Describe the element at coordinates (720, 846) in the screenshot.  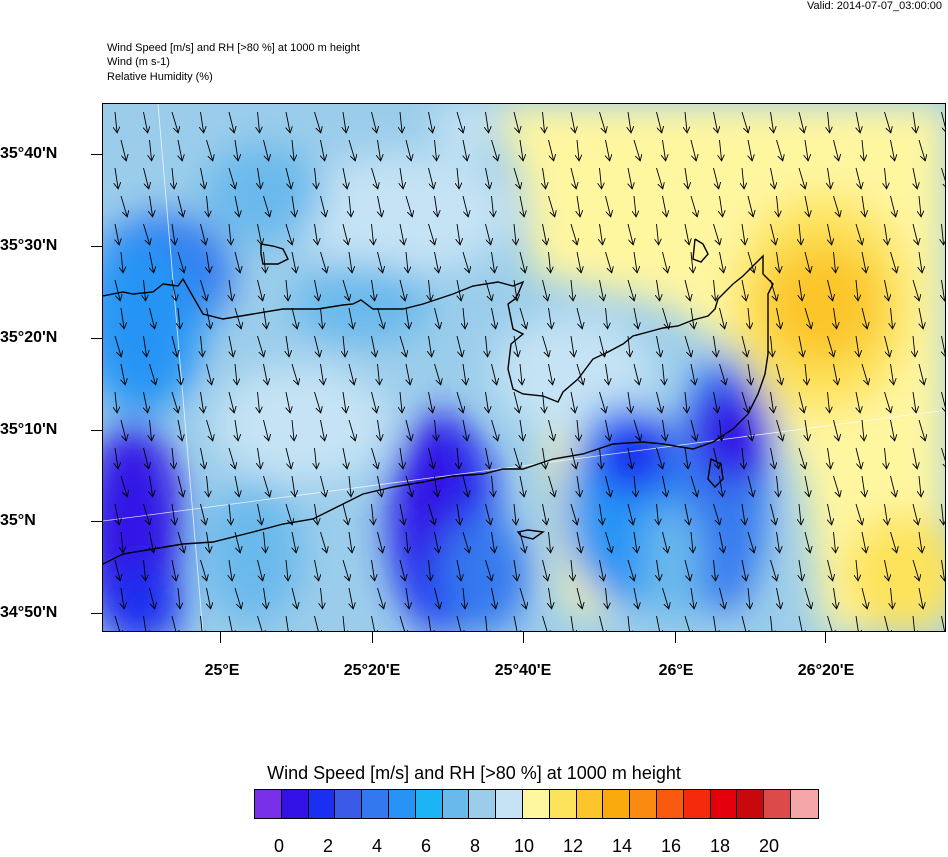
I see `colorbar-label: 18` at that location.